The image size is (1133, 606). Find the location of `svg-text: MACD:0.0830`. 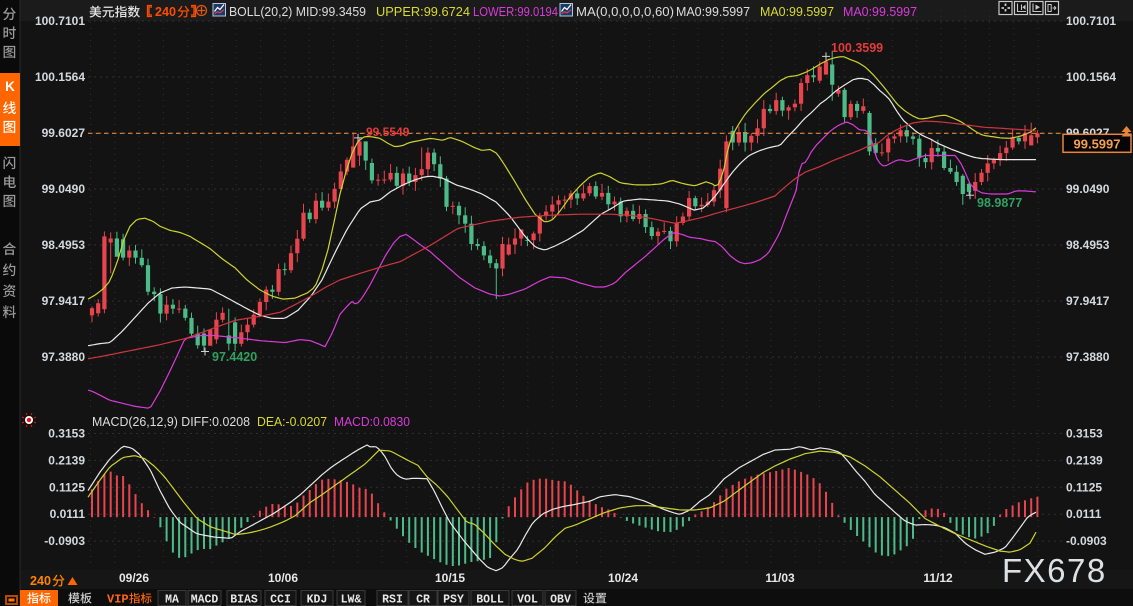

svg-text: MACD:0.0830 is located at coordinates (372, 422).